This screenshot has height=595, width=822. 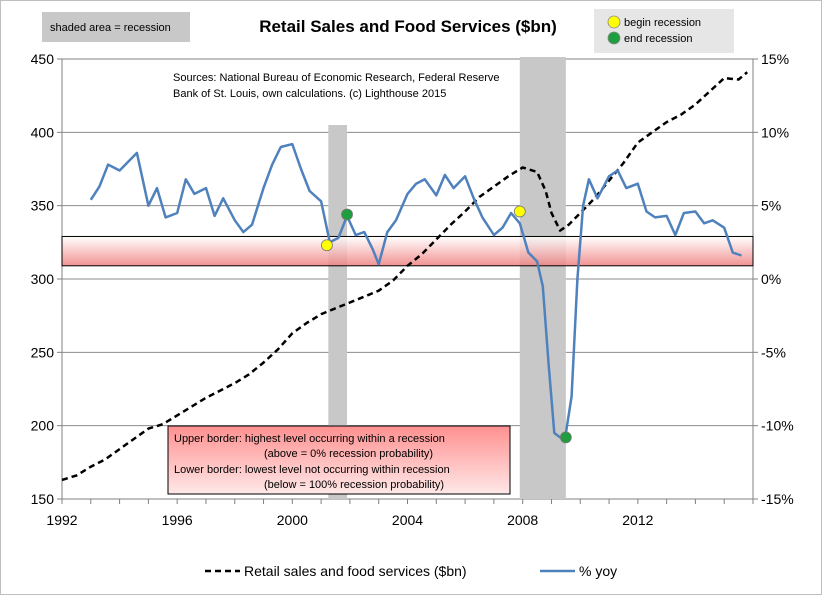 I want to click on left-tick-label: 450, so click(x=43, y=59).